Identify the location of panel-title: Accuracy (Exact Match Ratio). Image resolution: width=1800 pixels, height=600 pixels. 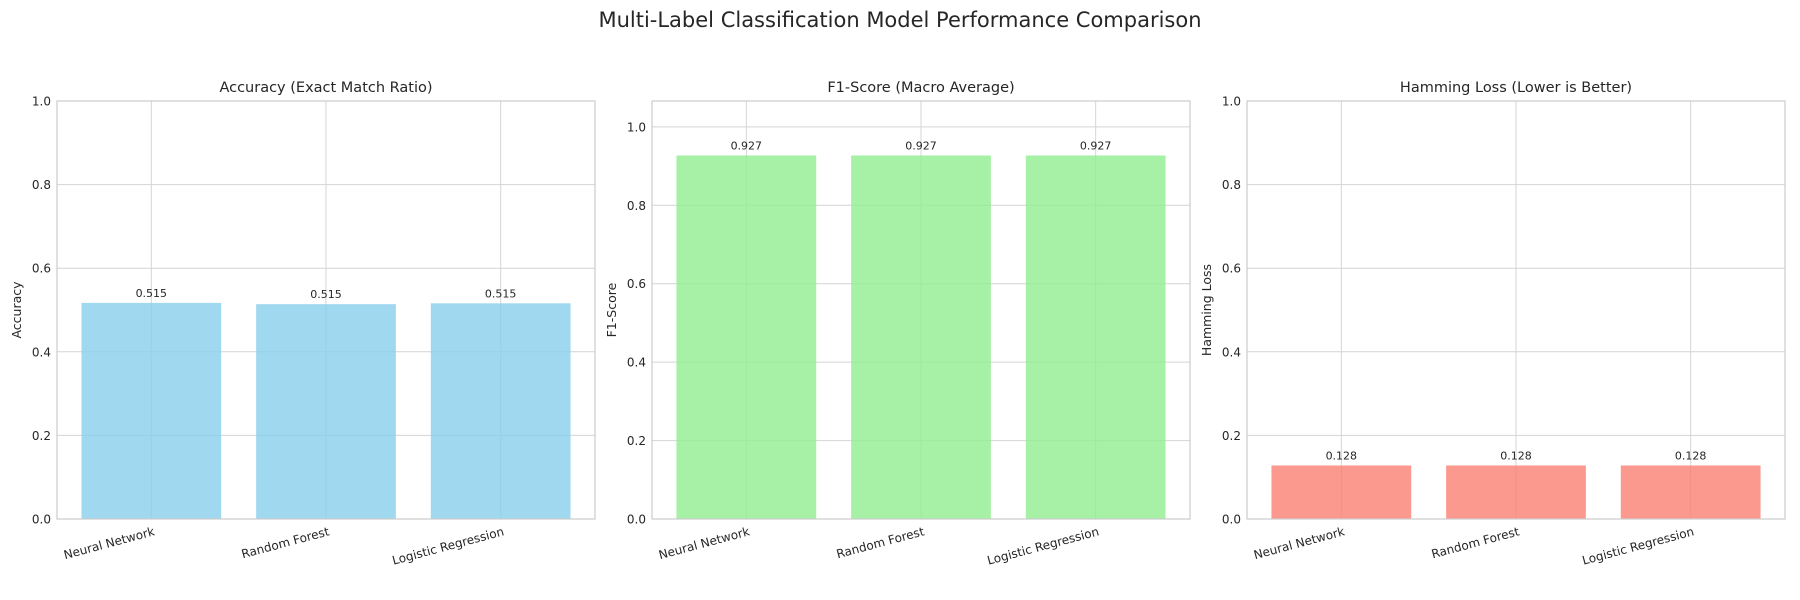
(325, 88).